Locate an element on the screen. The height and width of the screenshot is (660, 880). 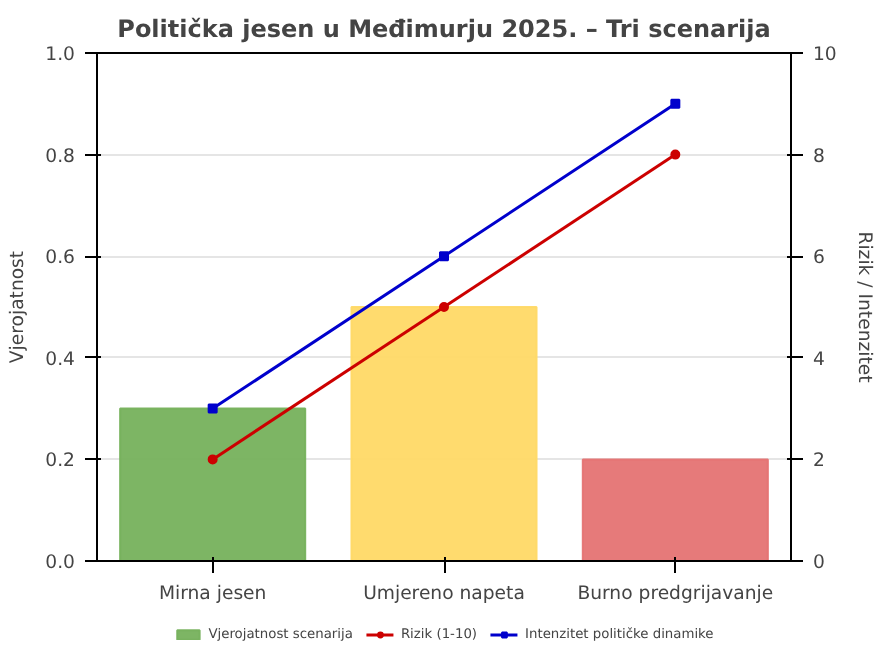
y2-tick-label: 6 is located at coordinates (819, 258).